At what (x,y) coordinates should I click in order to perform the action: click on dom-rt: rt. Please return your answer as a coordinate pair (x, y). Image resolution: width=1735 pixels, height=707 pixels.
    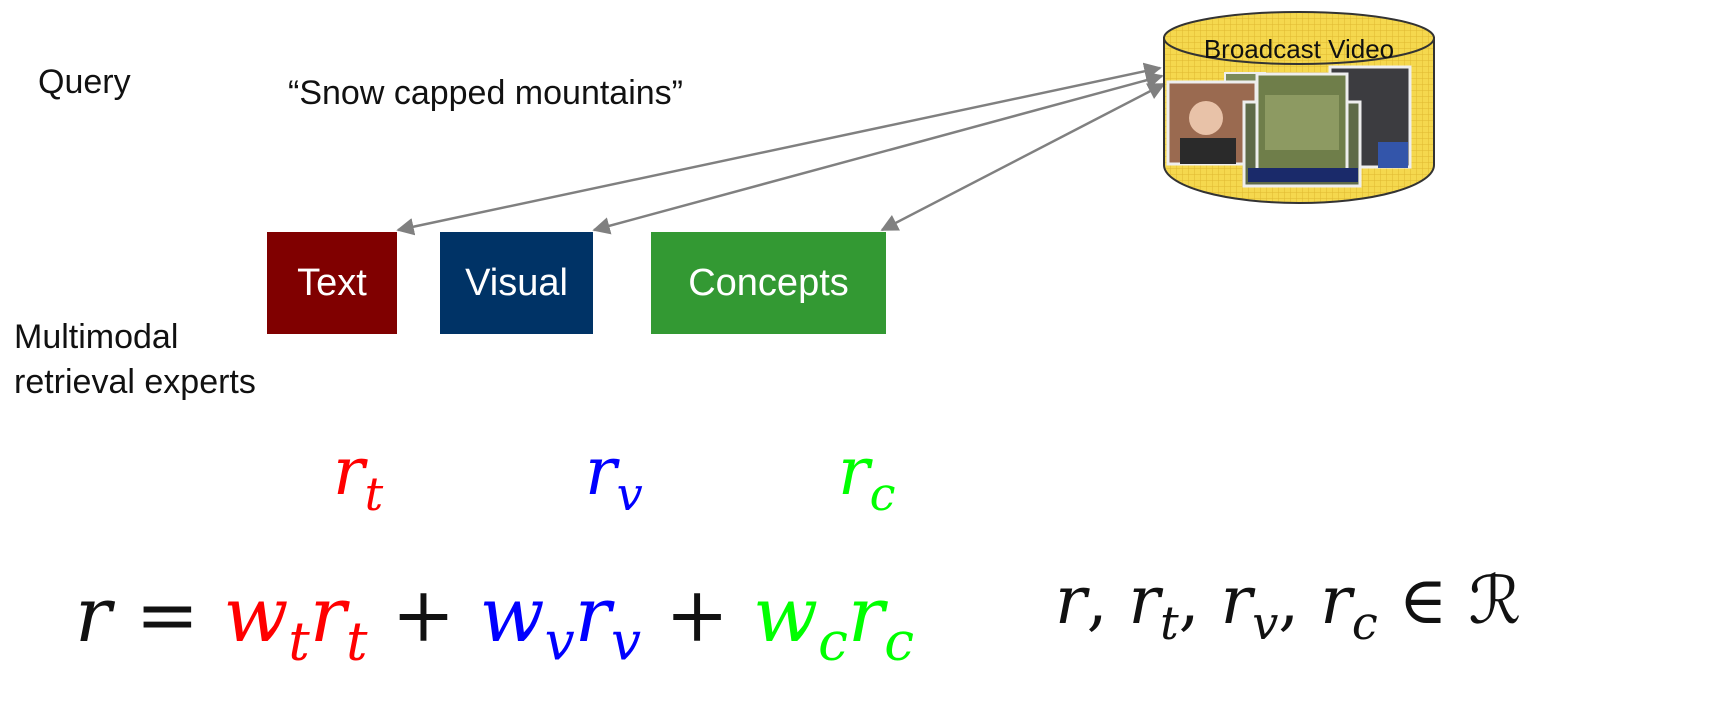
    Looking at the image, I should click on (1153, 606).